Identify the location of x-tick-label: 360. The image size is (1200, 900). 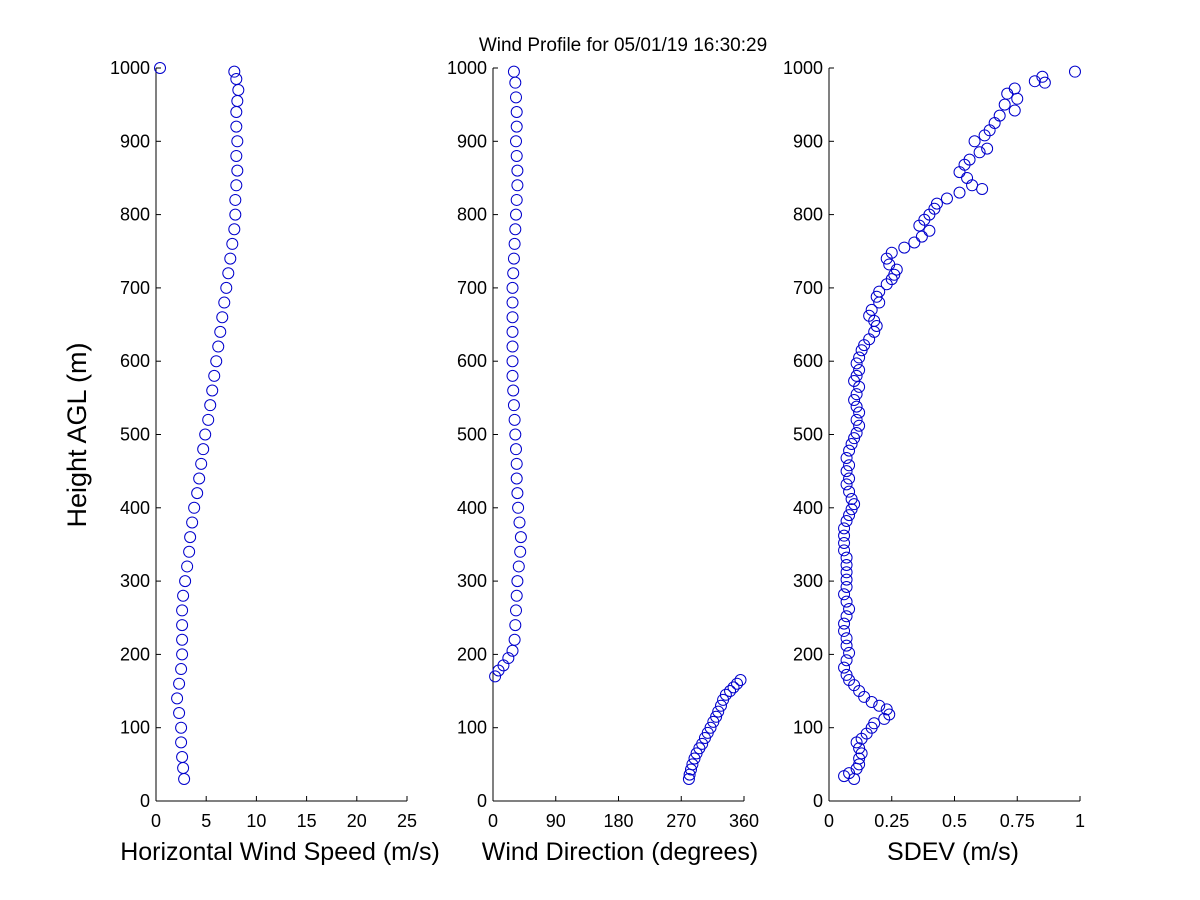
(744, 821).